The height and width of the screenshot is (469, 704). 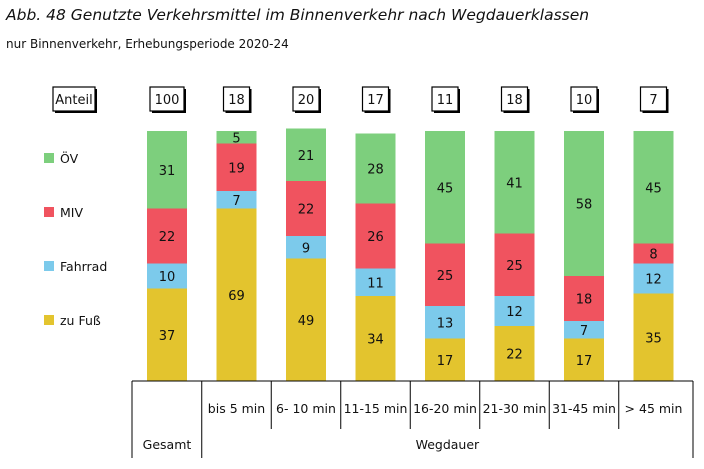 I want to click on bar-oev-gesamt, so click(x=167, y=170).